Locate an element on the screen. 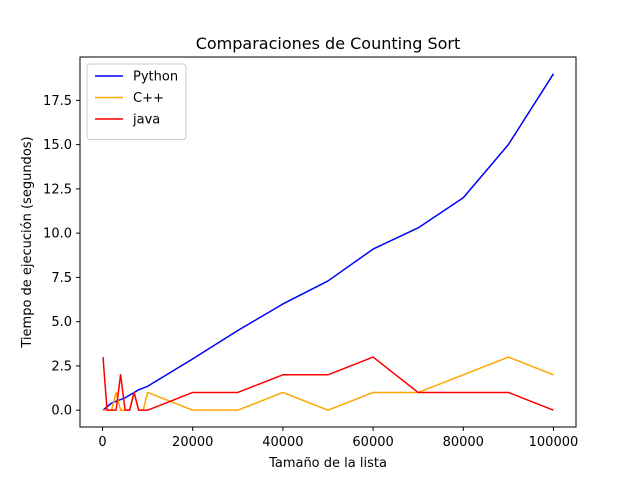 This screenshot has width=640, height=480. y-tick-label: 0.0 is located at coordinates (61, 411).